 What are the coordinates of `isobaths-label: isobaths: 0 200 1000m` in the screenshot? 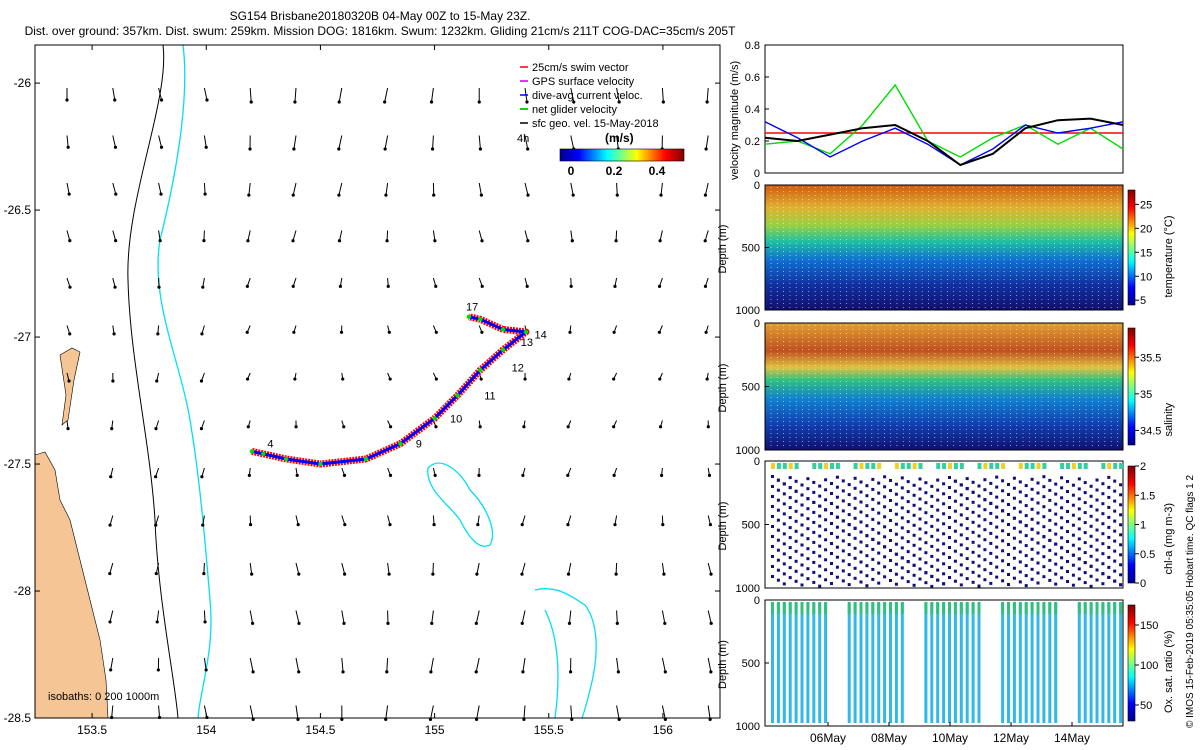 It's located at (103, 697).